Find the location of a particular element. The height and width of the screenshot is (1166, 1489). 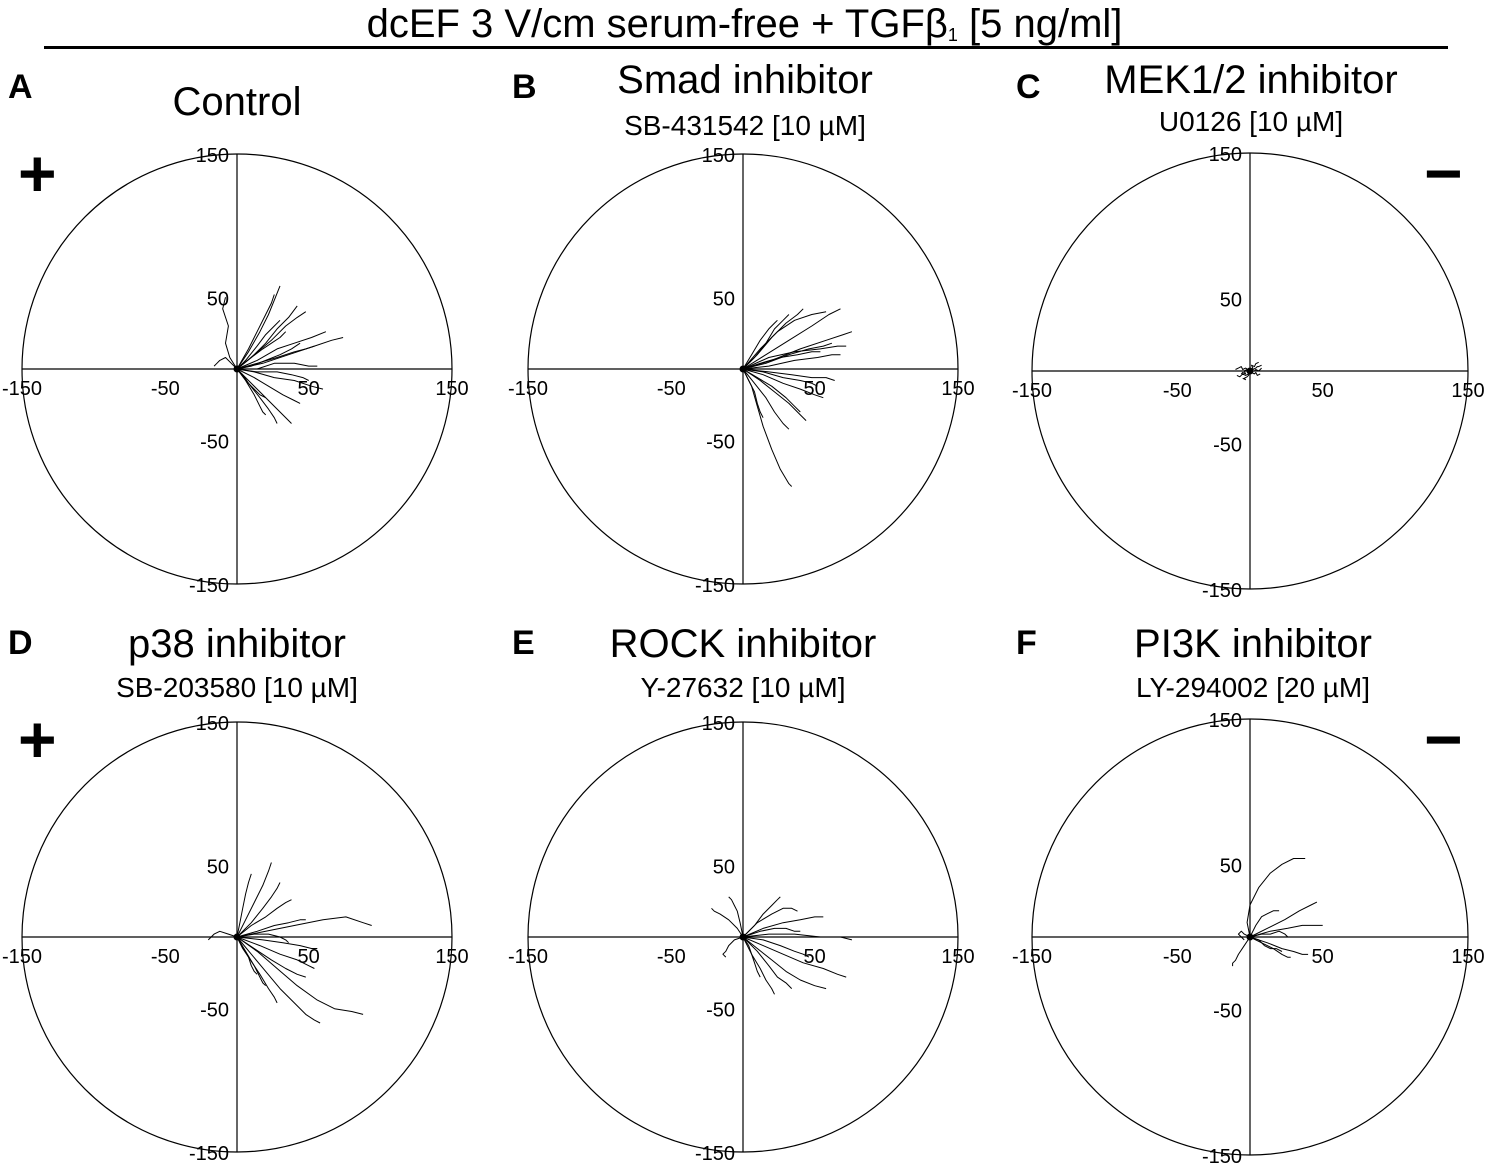

panel-title-d: p38 inhibitor is located at coordinates (237, 644).